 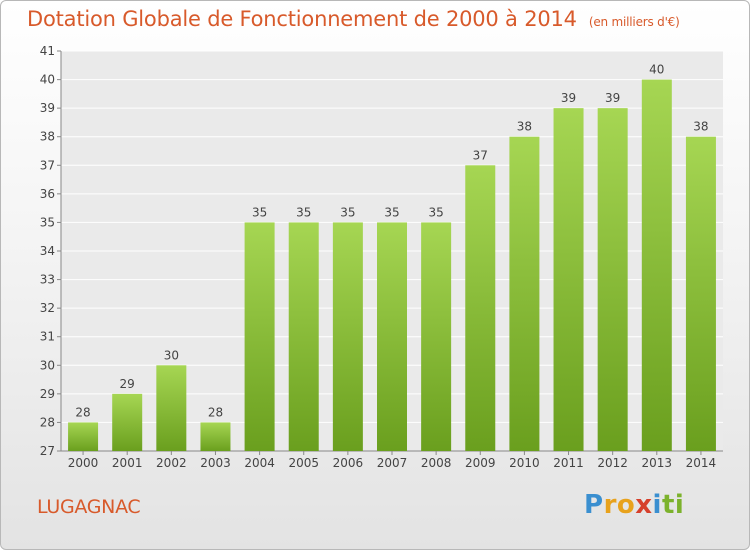 I want to click on x-tick-label: 2007, so click(x=392, y=463).